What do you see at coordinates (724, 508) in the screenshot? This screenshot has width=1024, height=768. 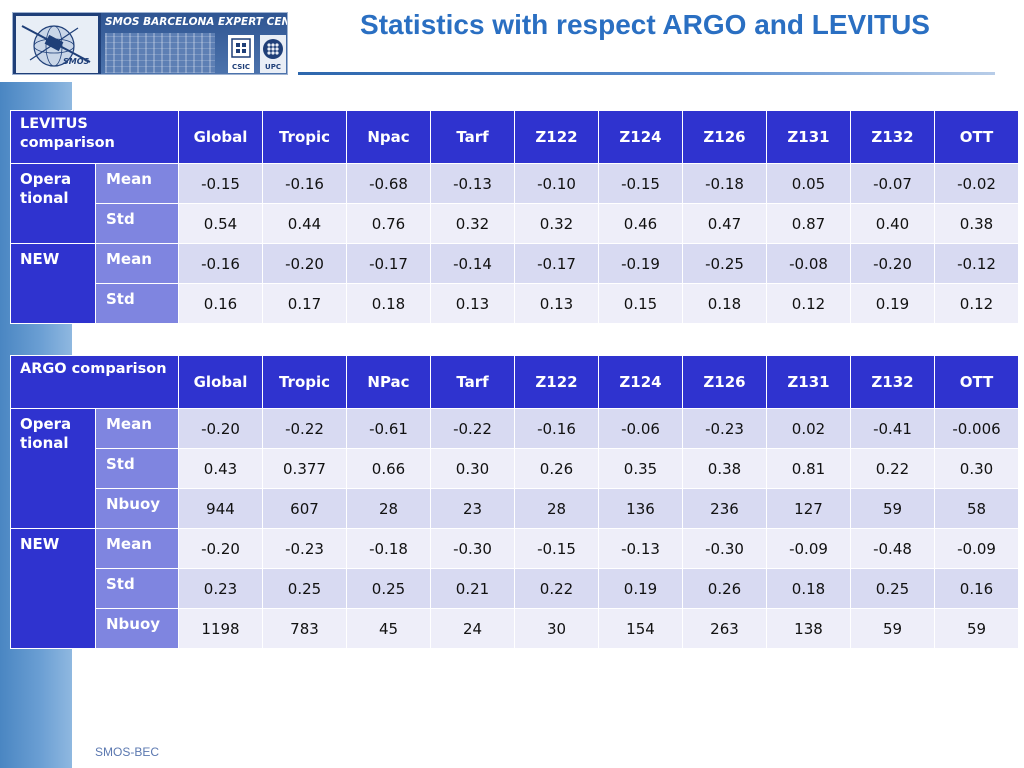 I see `table-cell: 236` at bounding box center [724, 508].